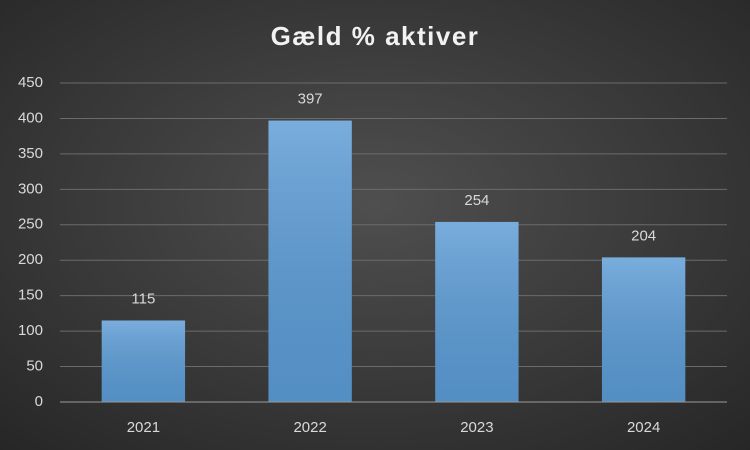  I want to click on y-tick-label: 50, so click(34, 366).